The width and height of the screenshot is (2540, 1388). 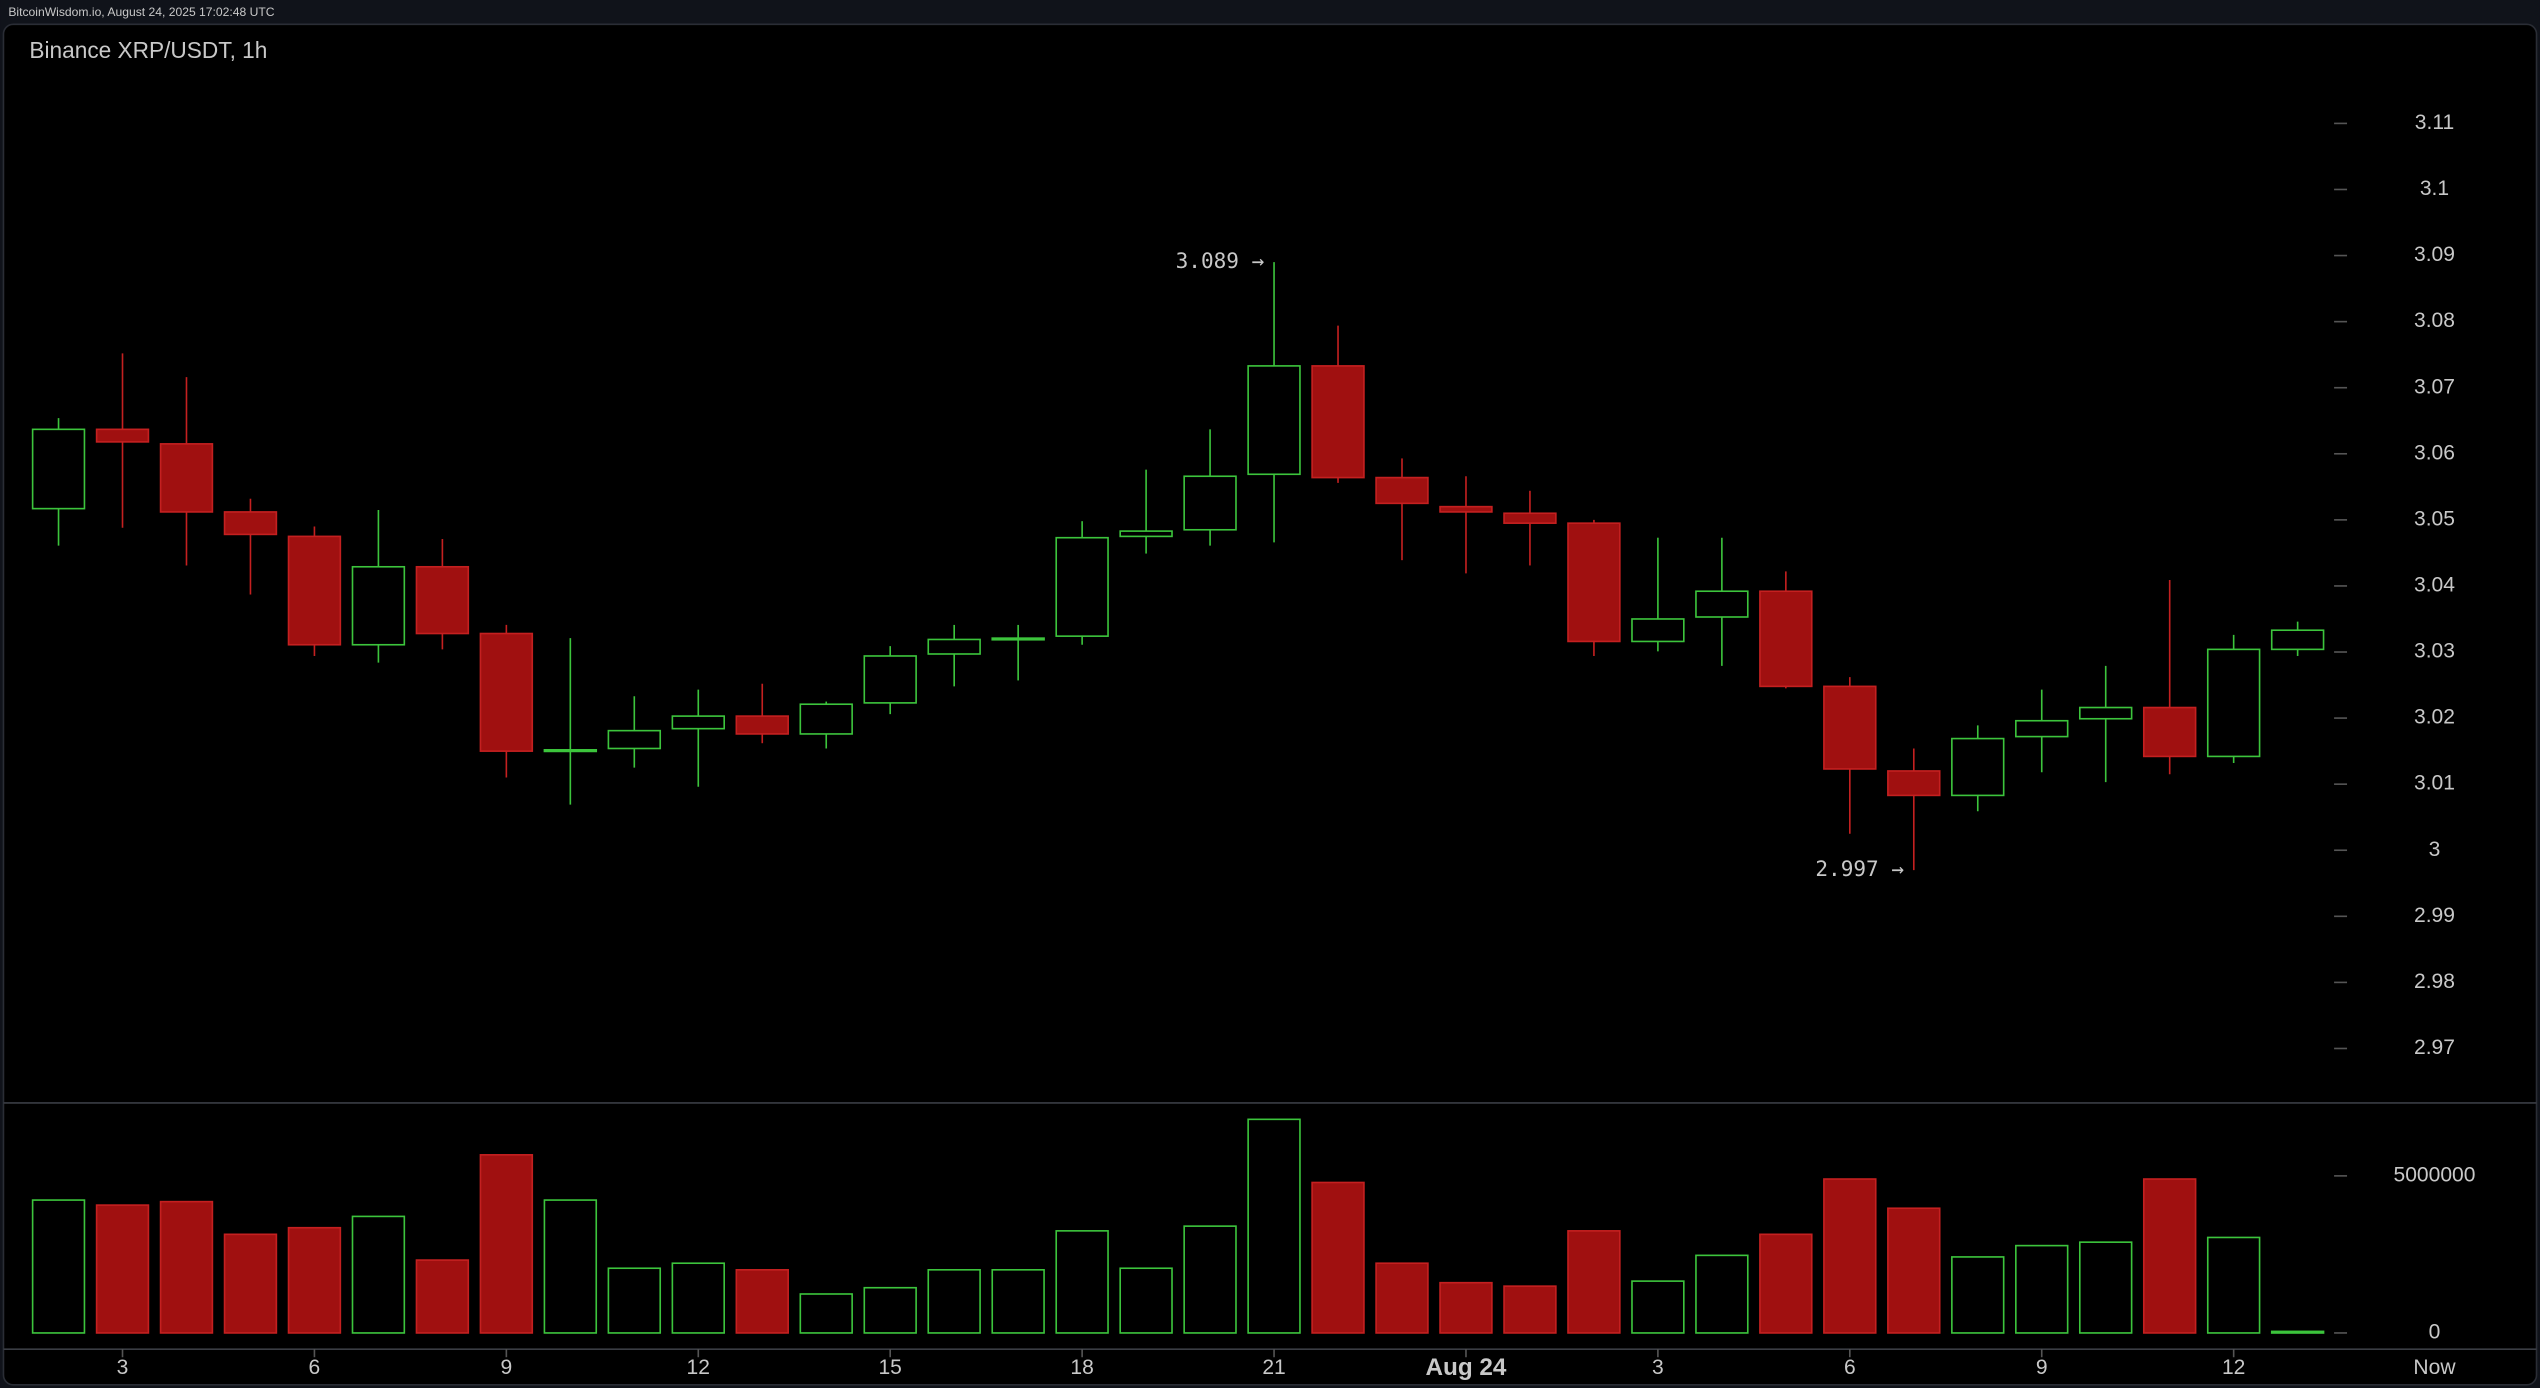 What do you see at coordinates (2434, 188) in the screenshot?
I see `y-tick-label: 3.1` at bounding box center [2434, 188].